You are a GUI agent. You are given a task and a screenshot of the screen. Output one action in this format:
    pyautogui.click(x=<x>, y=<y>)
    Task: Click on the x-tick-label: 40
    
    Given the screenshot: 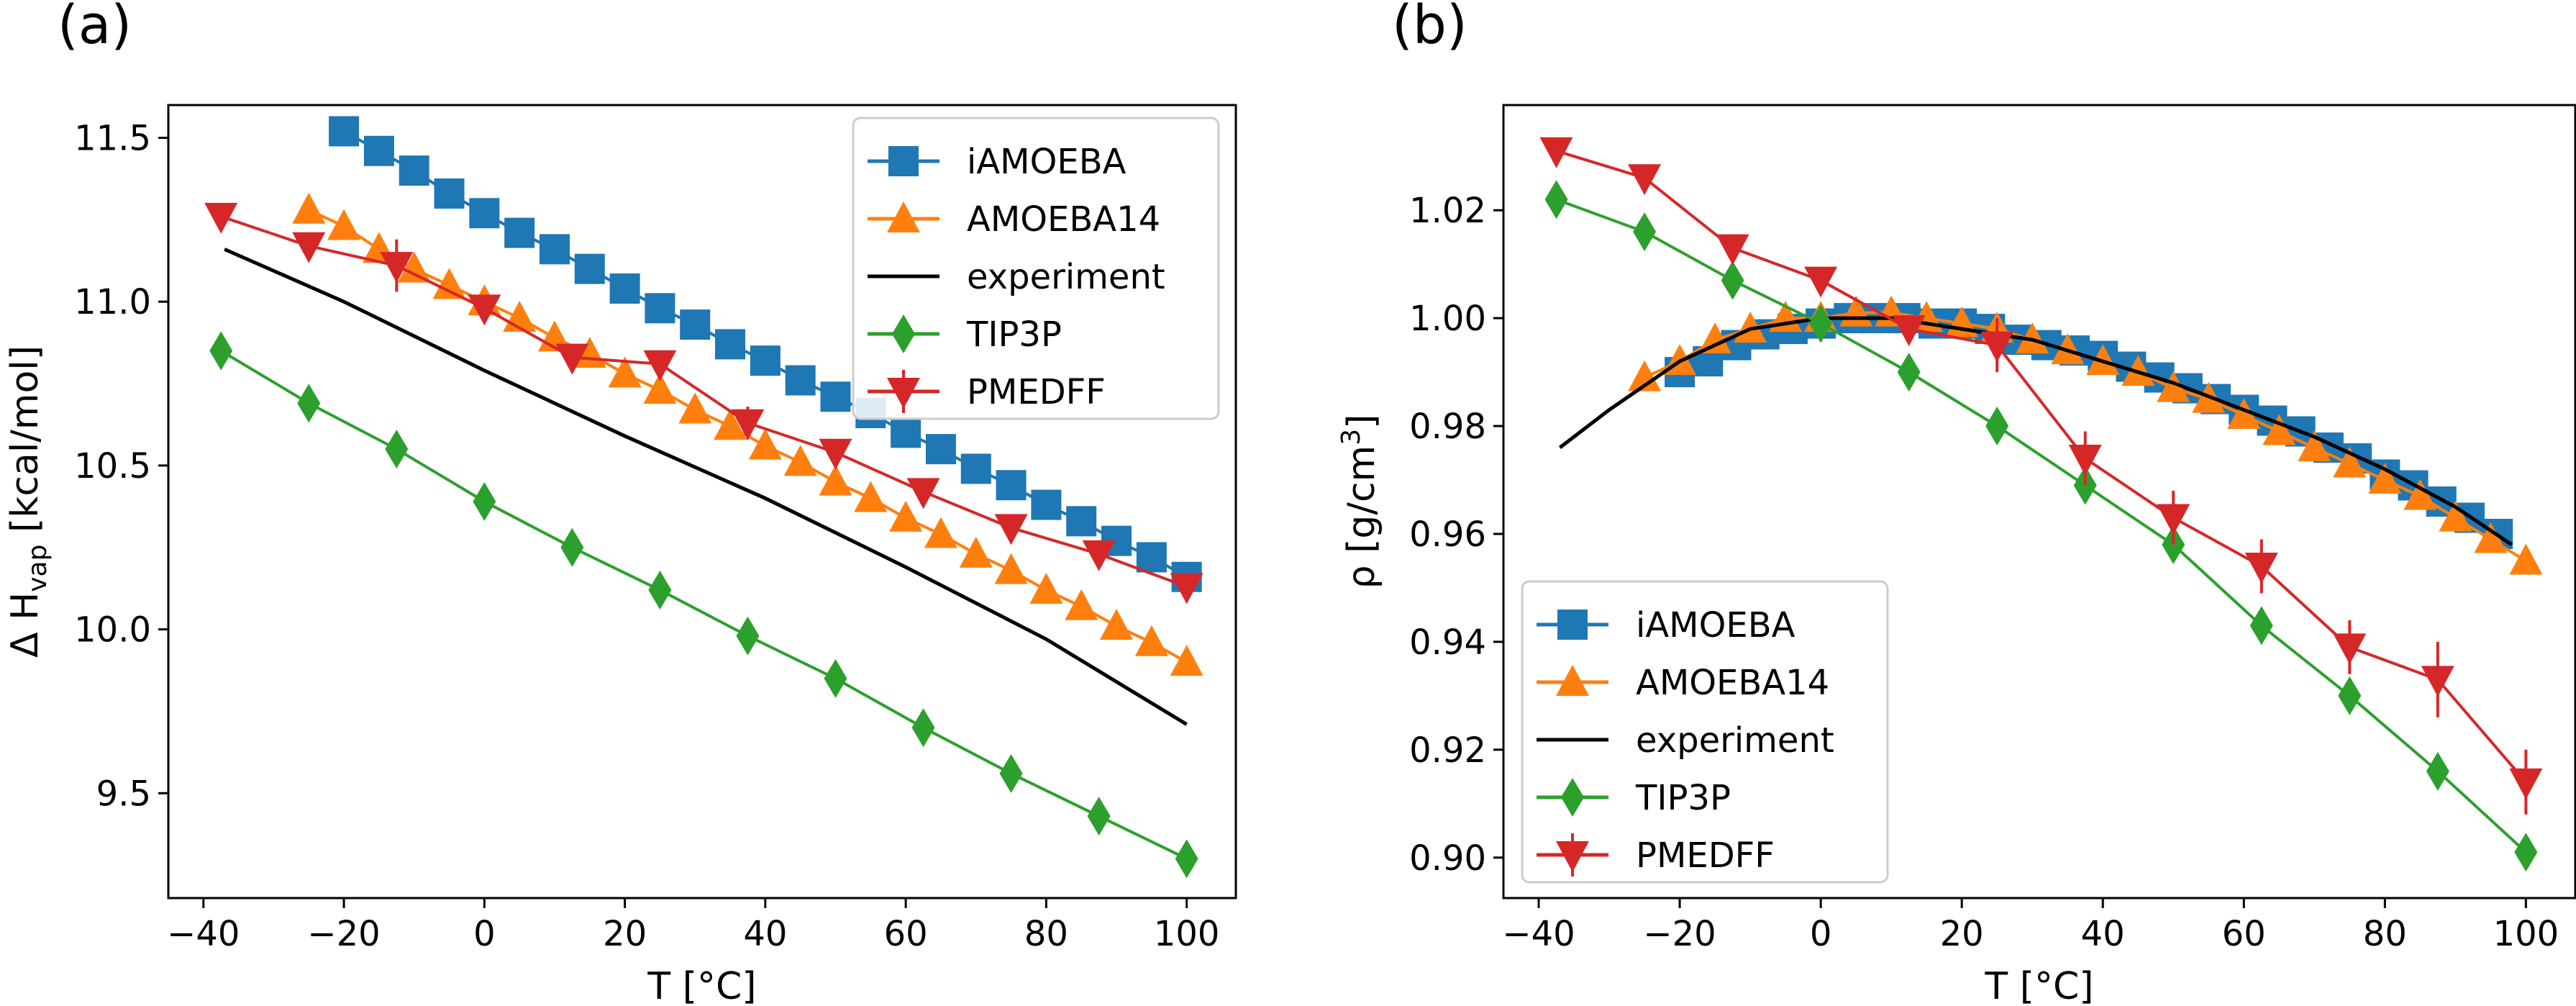 What is the action you would take?
    pyautogui.click(x=2103, y=934)
    